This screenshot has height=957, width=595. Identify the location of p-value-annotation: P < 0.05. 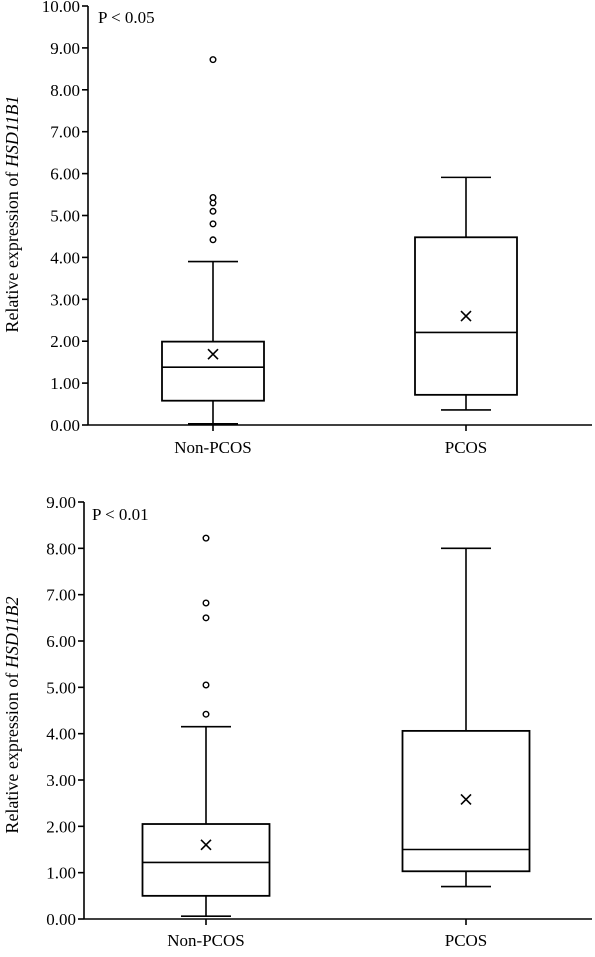
(126, 17).